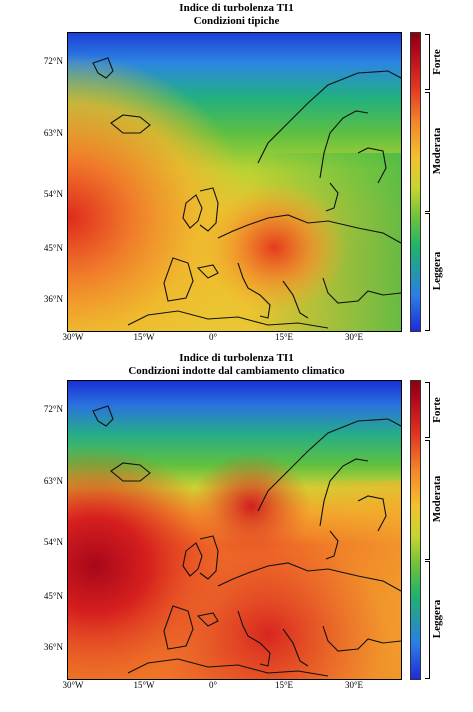 The image size is (473, 712). What do you see at coordinates (415, 182) in the screenshot?
I see `colorbar-typical` at bounding box center [415, 182].